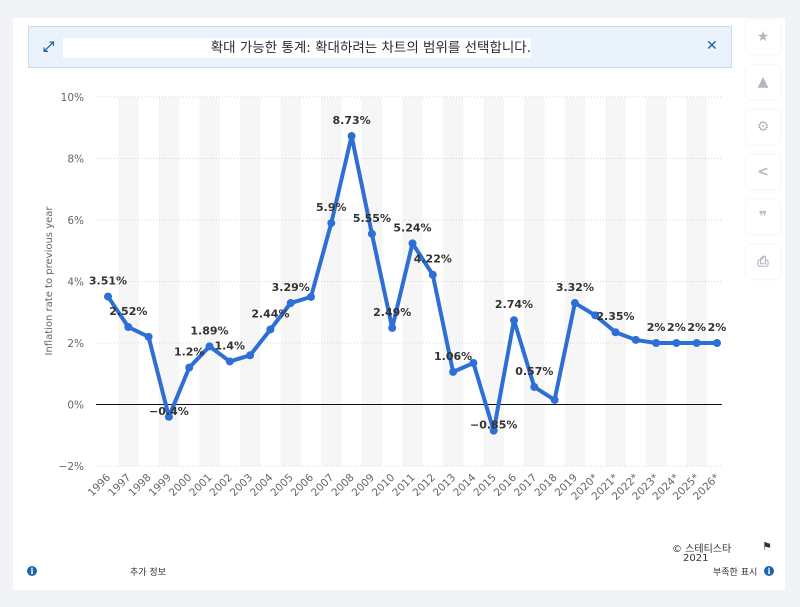  Describe the element at coordinates (372, 218) in the screenshot. I see `data-label: 5.55%` at that location.